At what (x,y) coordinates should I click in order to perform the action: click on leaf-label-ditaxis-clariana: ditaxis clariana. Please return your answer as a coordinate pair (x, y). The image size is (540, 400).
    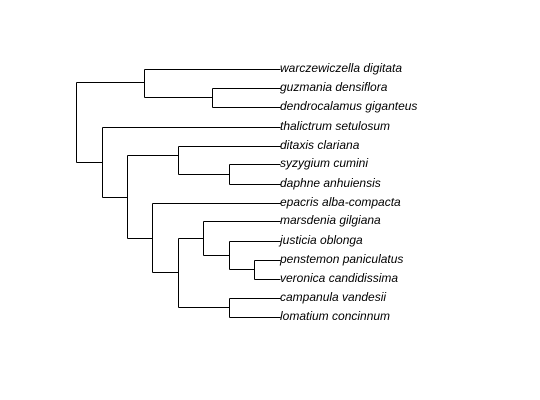
    Looking at the image, I should click on (320, 145).